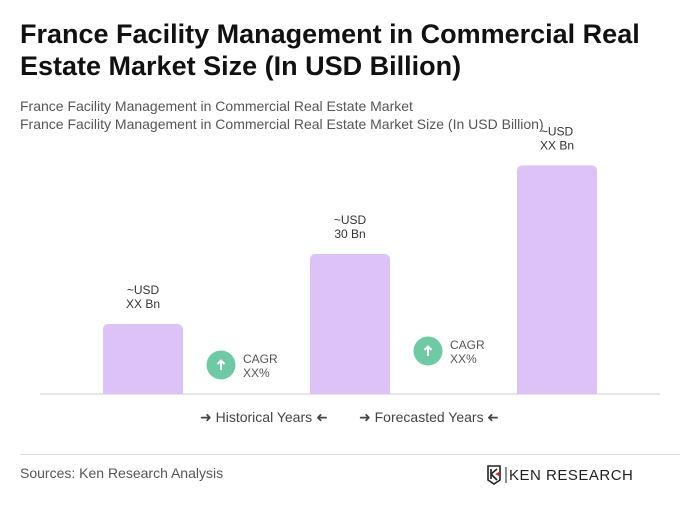 The width and height of the screenshot is (700, 520). I want to click on legend-label: Historical Years, so click(264, 417).